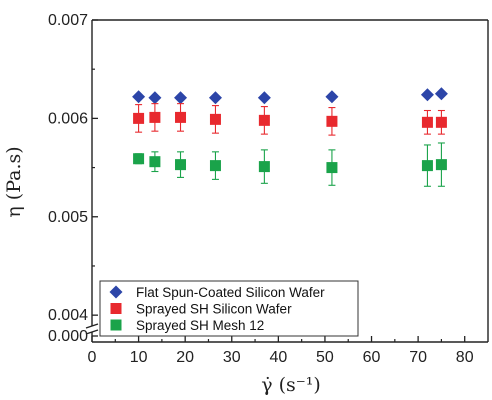 The image size is (492, 400). Describe the element at coordinates (465, 357) in the screenshot. I see `x-tick-label: 80` at that location.